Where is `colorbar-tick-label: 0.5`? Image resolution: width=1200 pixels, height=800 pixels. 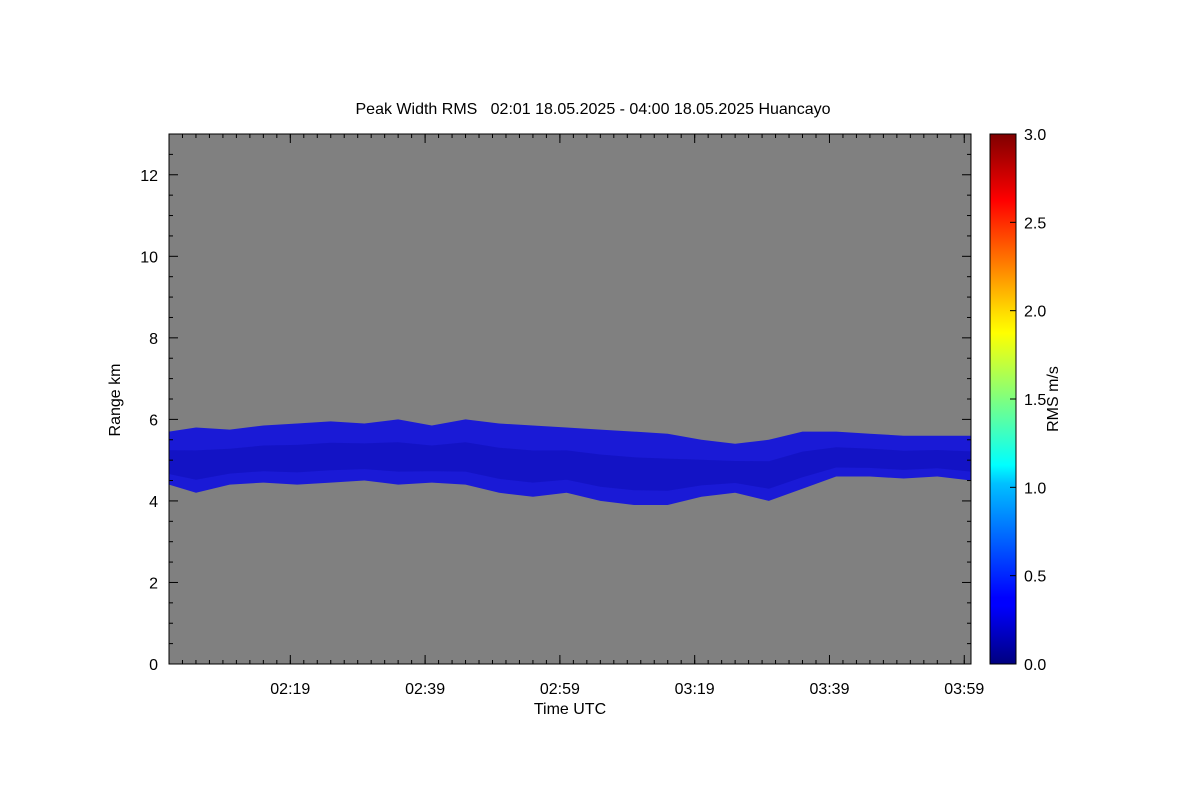 colorbar-tick-label: 0.5 is located at coordinates (1035, 577).